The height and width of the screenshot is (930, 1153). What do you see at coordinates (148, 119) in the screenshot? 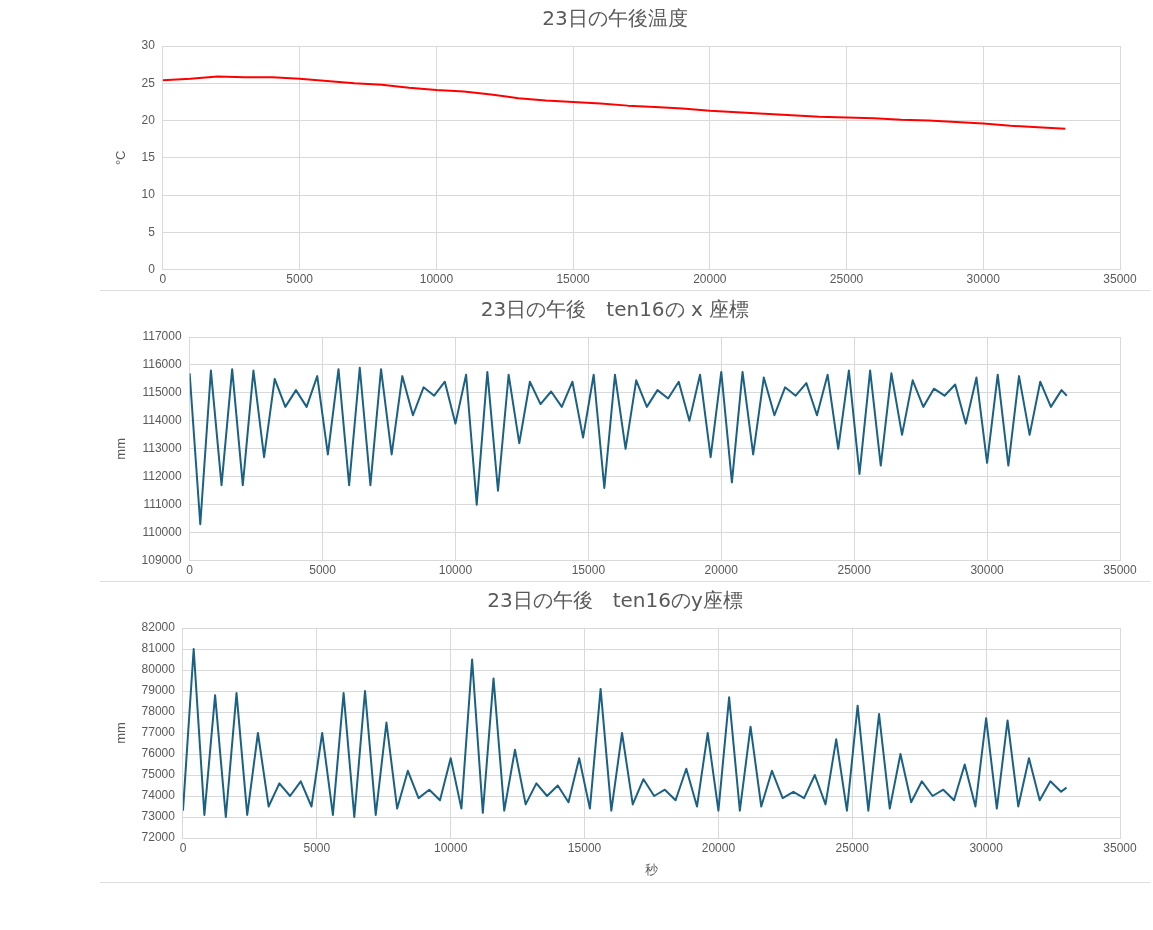
I see `y-tick-label: 20` at bounding box center [148, 119].